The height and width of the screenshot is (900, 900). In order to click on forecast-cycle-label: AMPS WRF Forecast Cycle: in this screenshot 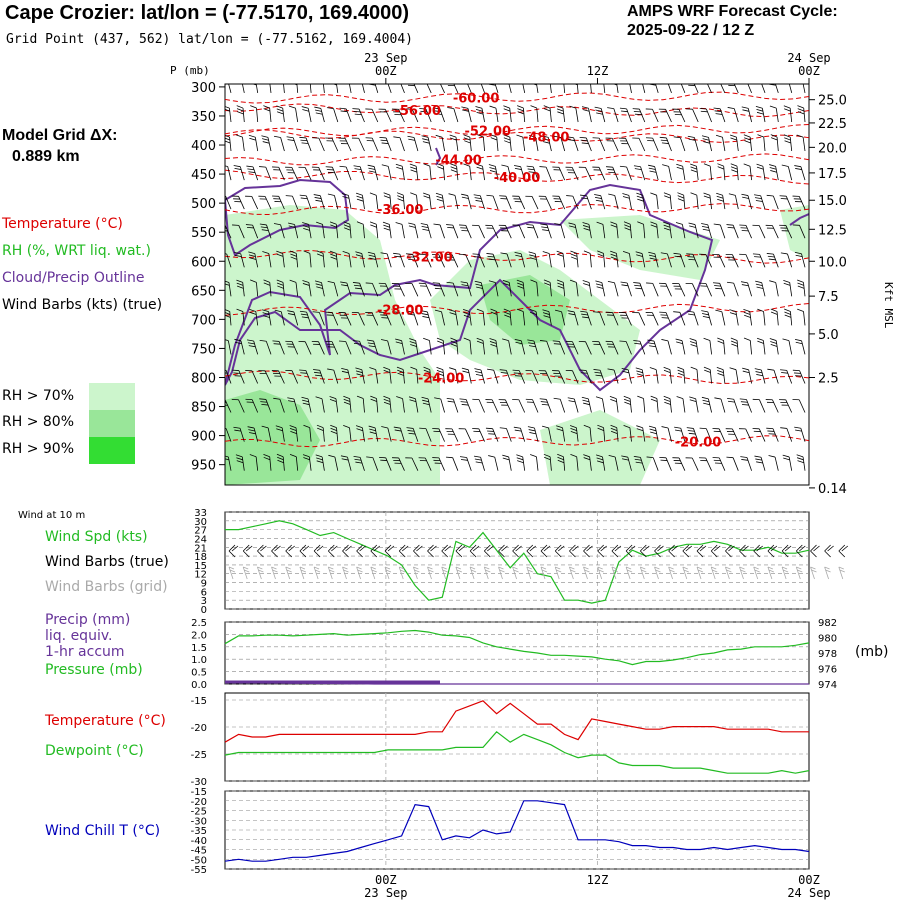, I will do `click(732, 11)`.